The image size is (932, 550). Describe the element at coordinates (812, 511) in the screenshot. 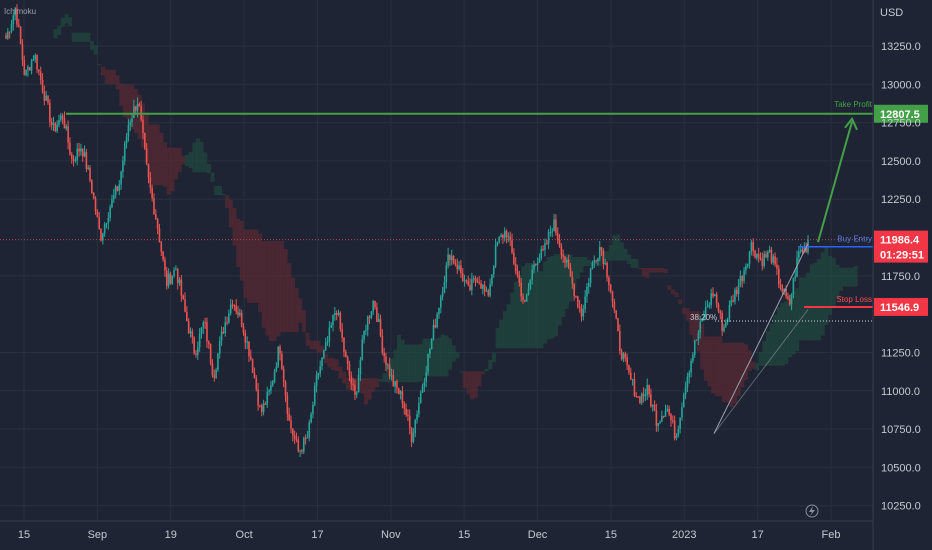

I see `lightning-icon` at that location.